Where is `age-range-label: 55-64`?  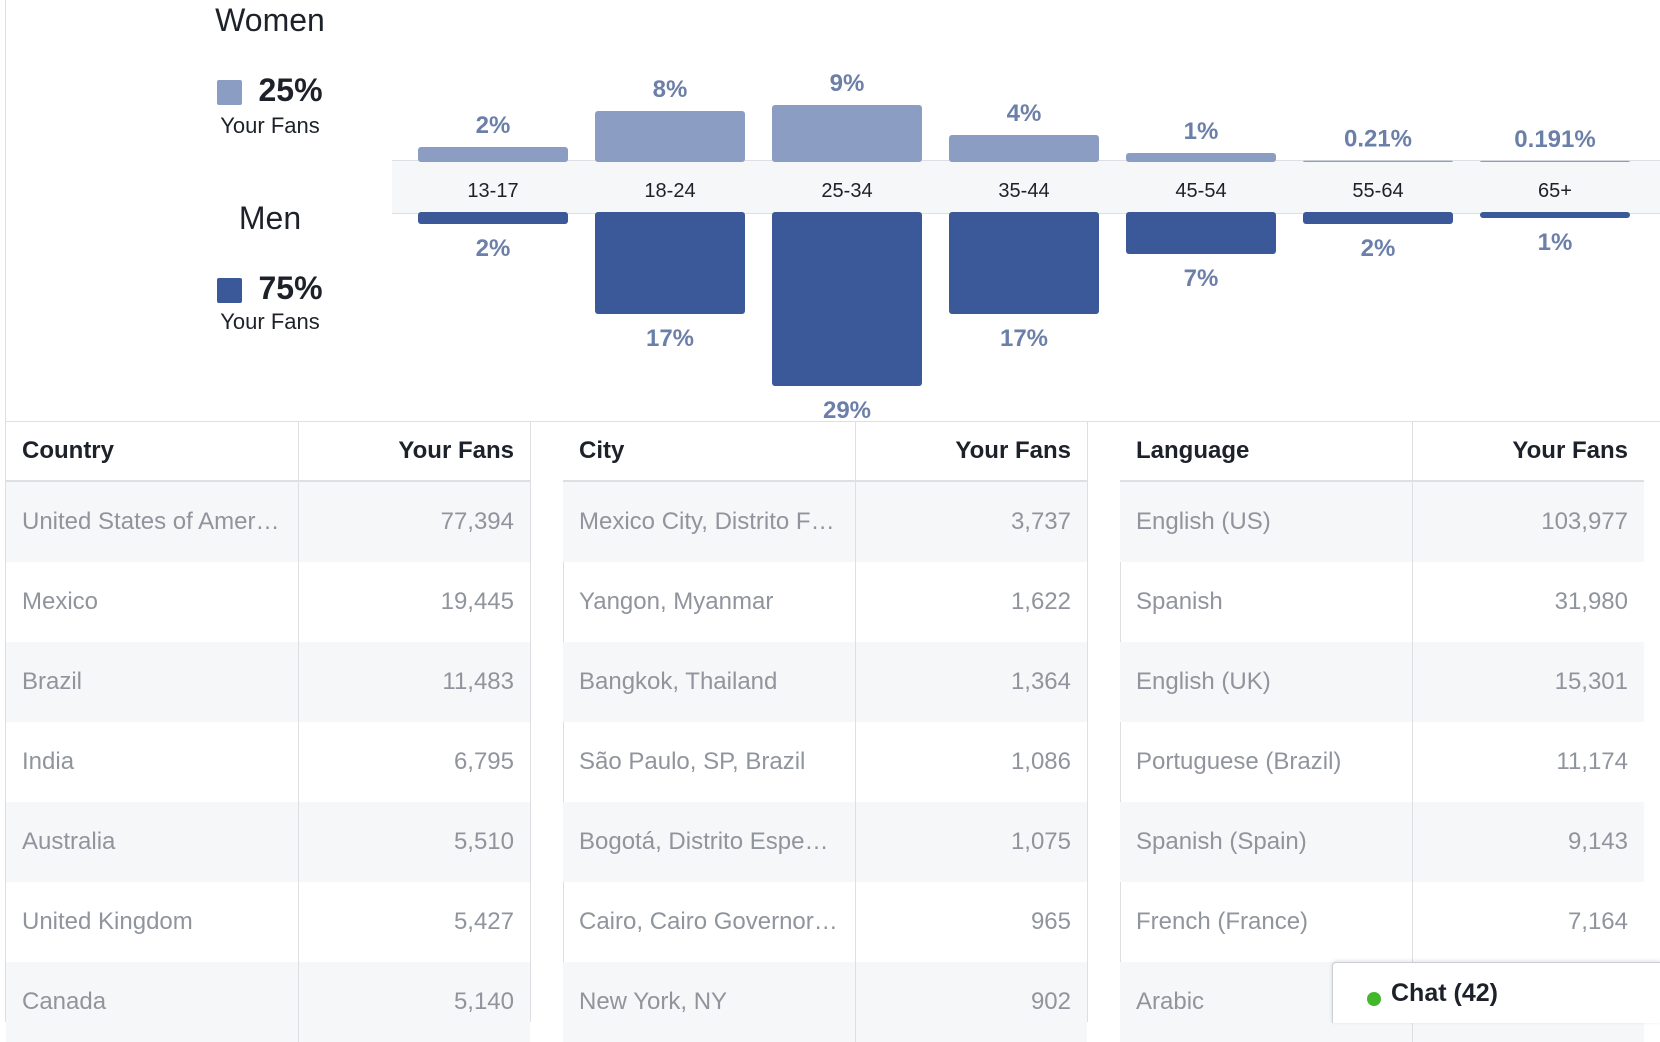 age-range-label: 55-64 is located at coordinates (1377, 191).